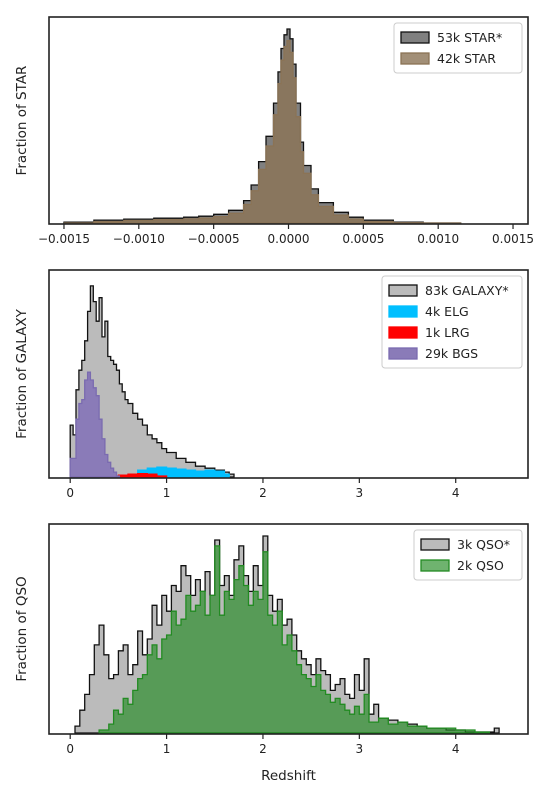  I want to click on legend-label: 1k LRG, so click(447, 332).